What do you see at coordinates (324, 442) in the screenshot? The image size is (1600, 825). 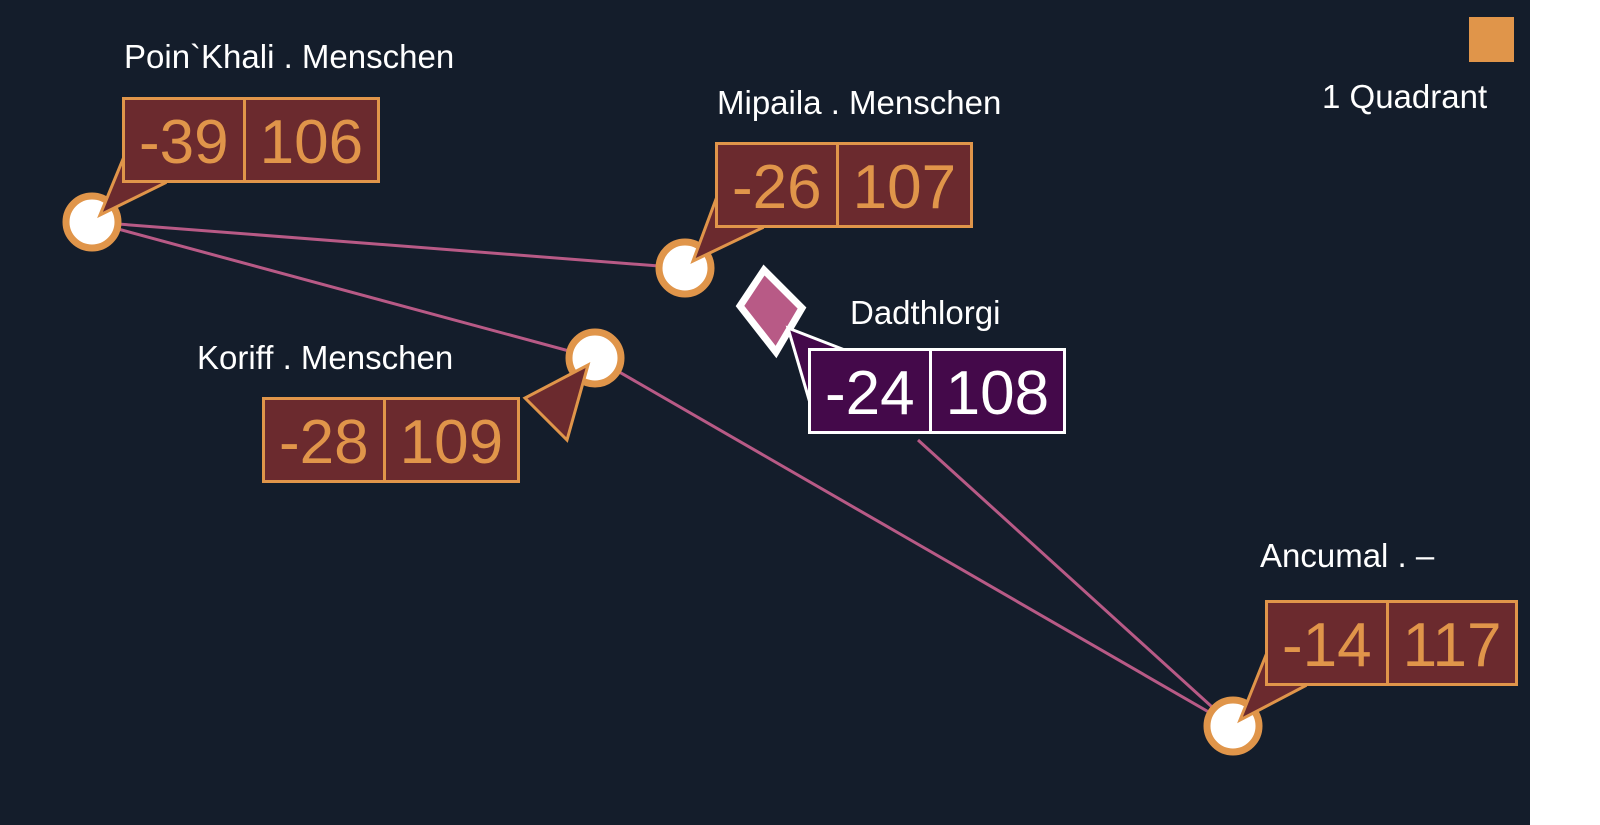 I see `coord-x: -28` at bounding box center [324, 442].